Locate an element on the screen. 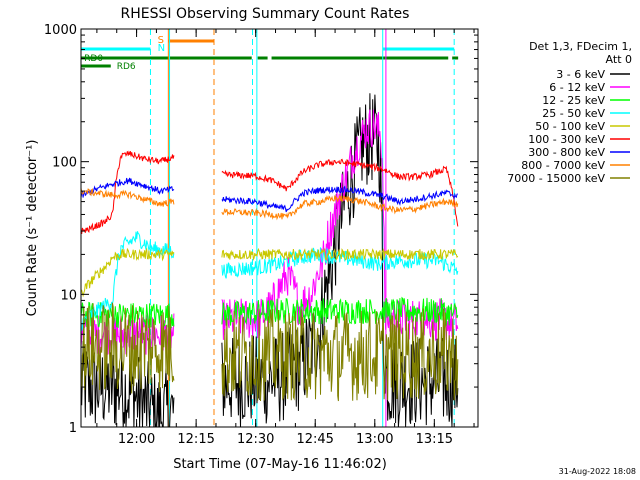 Image resolution: width=640 pixels, height=480 pixels. legend-header-1: Det 1,3, FDecim 1, is located at coordinates (580, 46).